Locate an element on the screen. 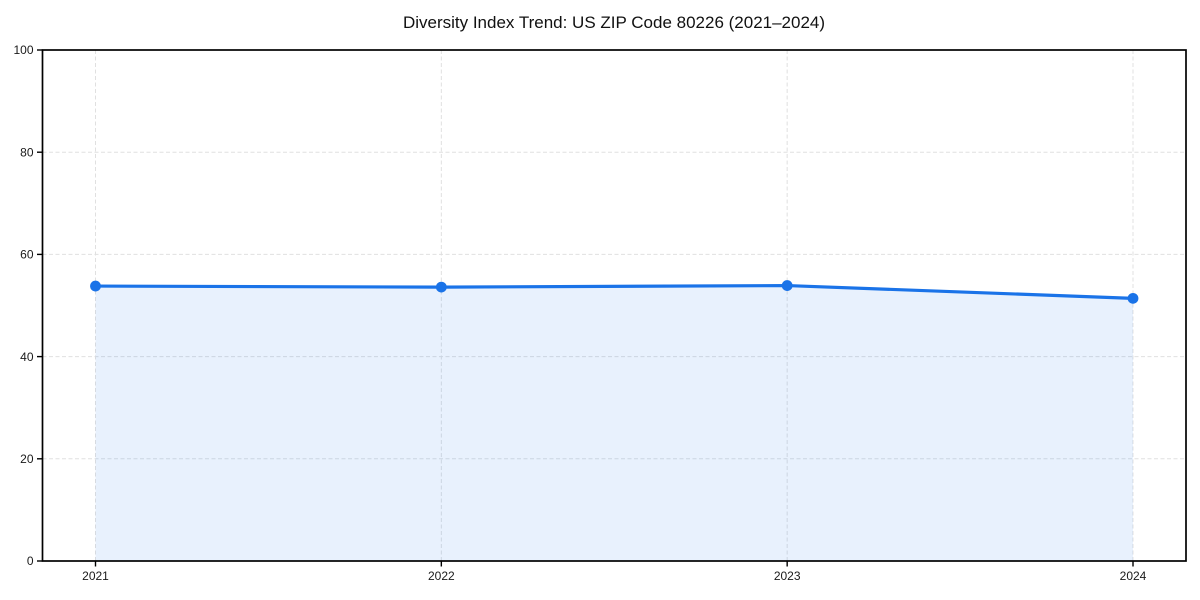  trend-line is located at coordinates (614, 291).